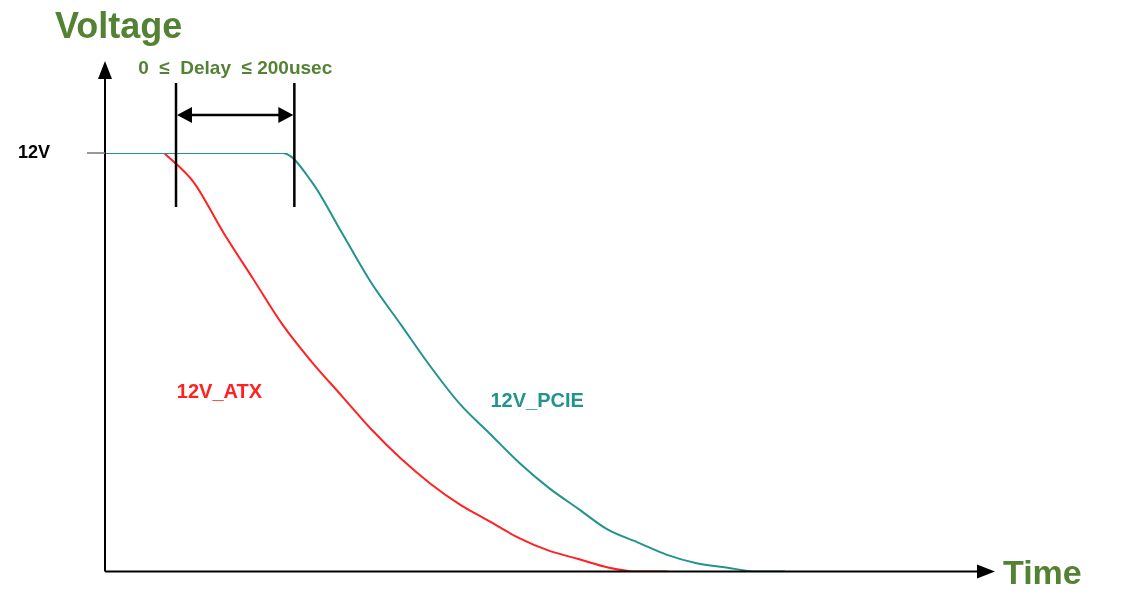 The height and width of the screenshot is (603, 1123). Describe the element at coordinates (1042, 571) in the screenshot. I see `x-axis-title: Time` at that location.